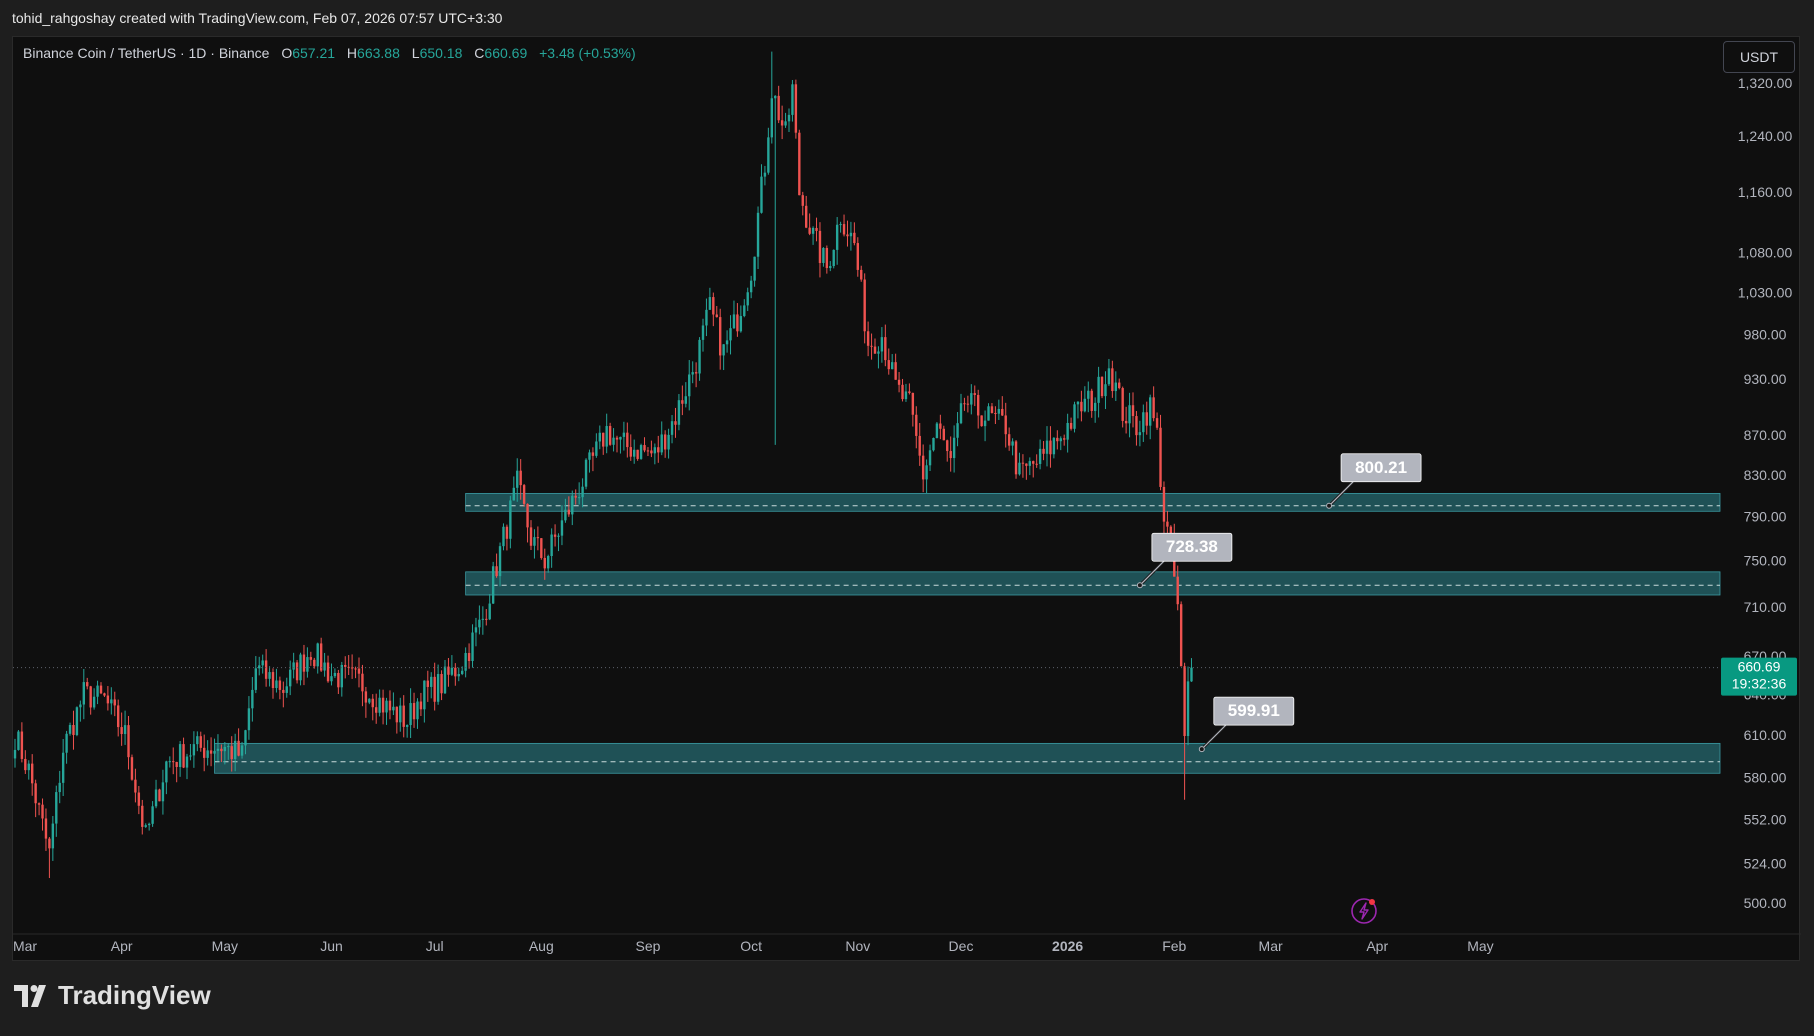 This screenshot has height=1036, width=1814. Describe the element at coordinates (435, 946) in the screenshot. I see `time-axis-label: Jul` at that location.